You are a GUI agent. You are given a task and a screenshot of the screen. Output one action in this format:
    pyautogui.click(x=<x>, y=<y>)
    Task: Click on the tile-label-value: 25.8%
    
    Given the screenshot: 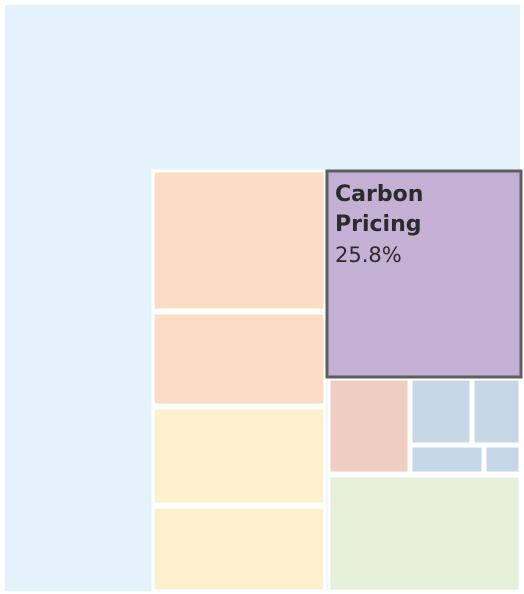 What is the action you would take?
    pyautogui.click(x=368, y=255)
    